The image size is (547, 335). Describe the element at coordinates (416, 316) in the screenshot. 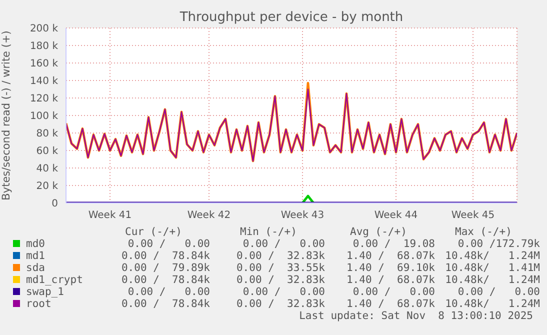

I see `text: Last update: Sat Nov 8 13:00:10 2025` at that location.